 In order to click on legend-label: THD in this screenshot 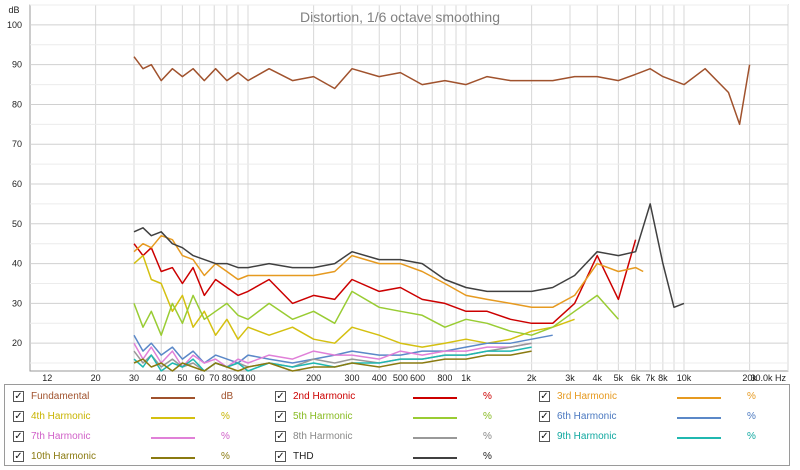, I will do `click(303, 456)`.